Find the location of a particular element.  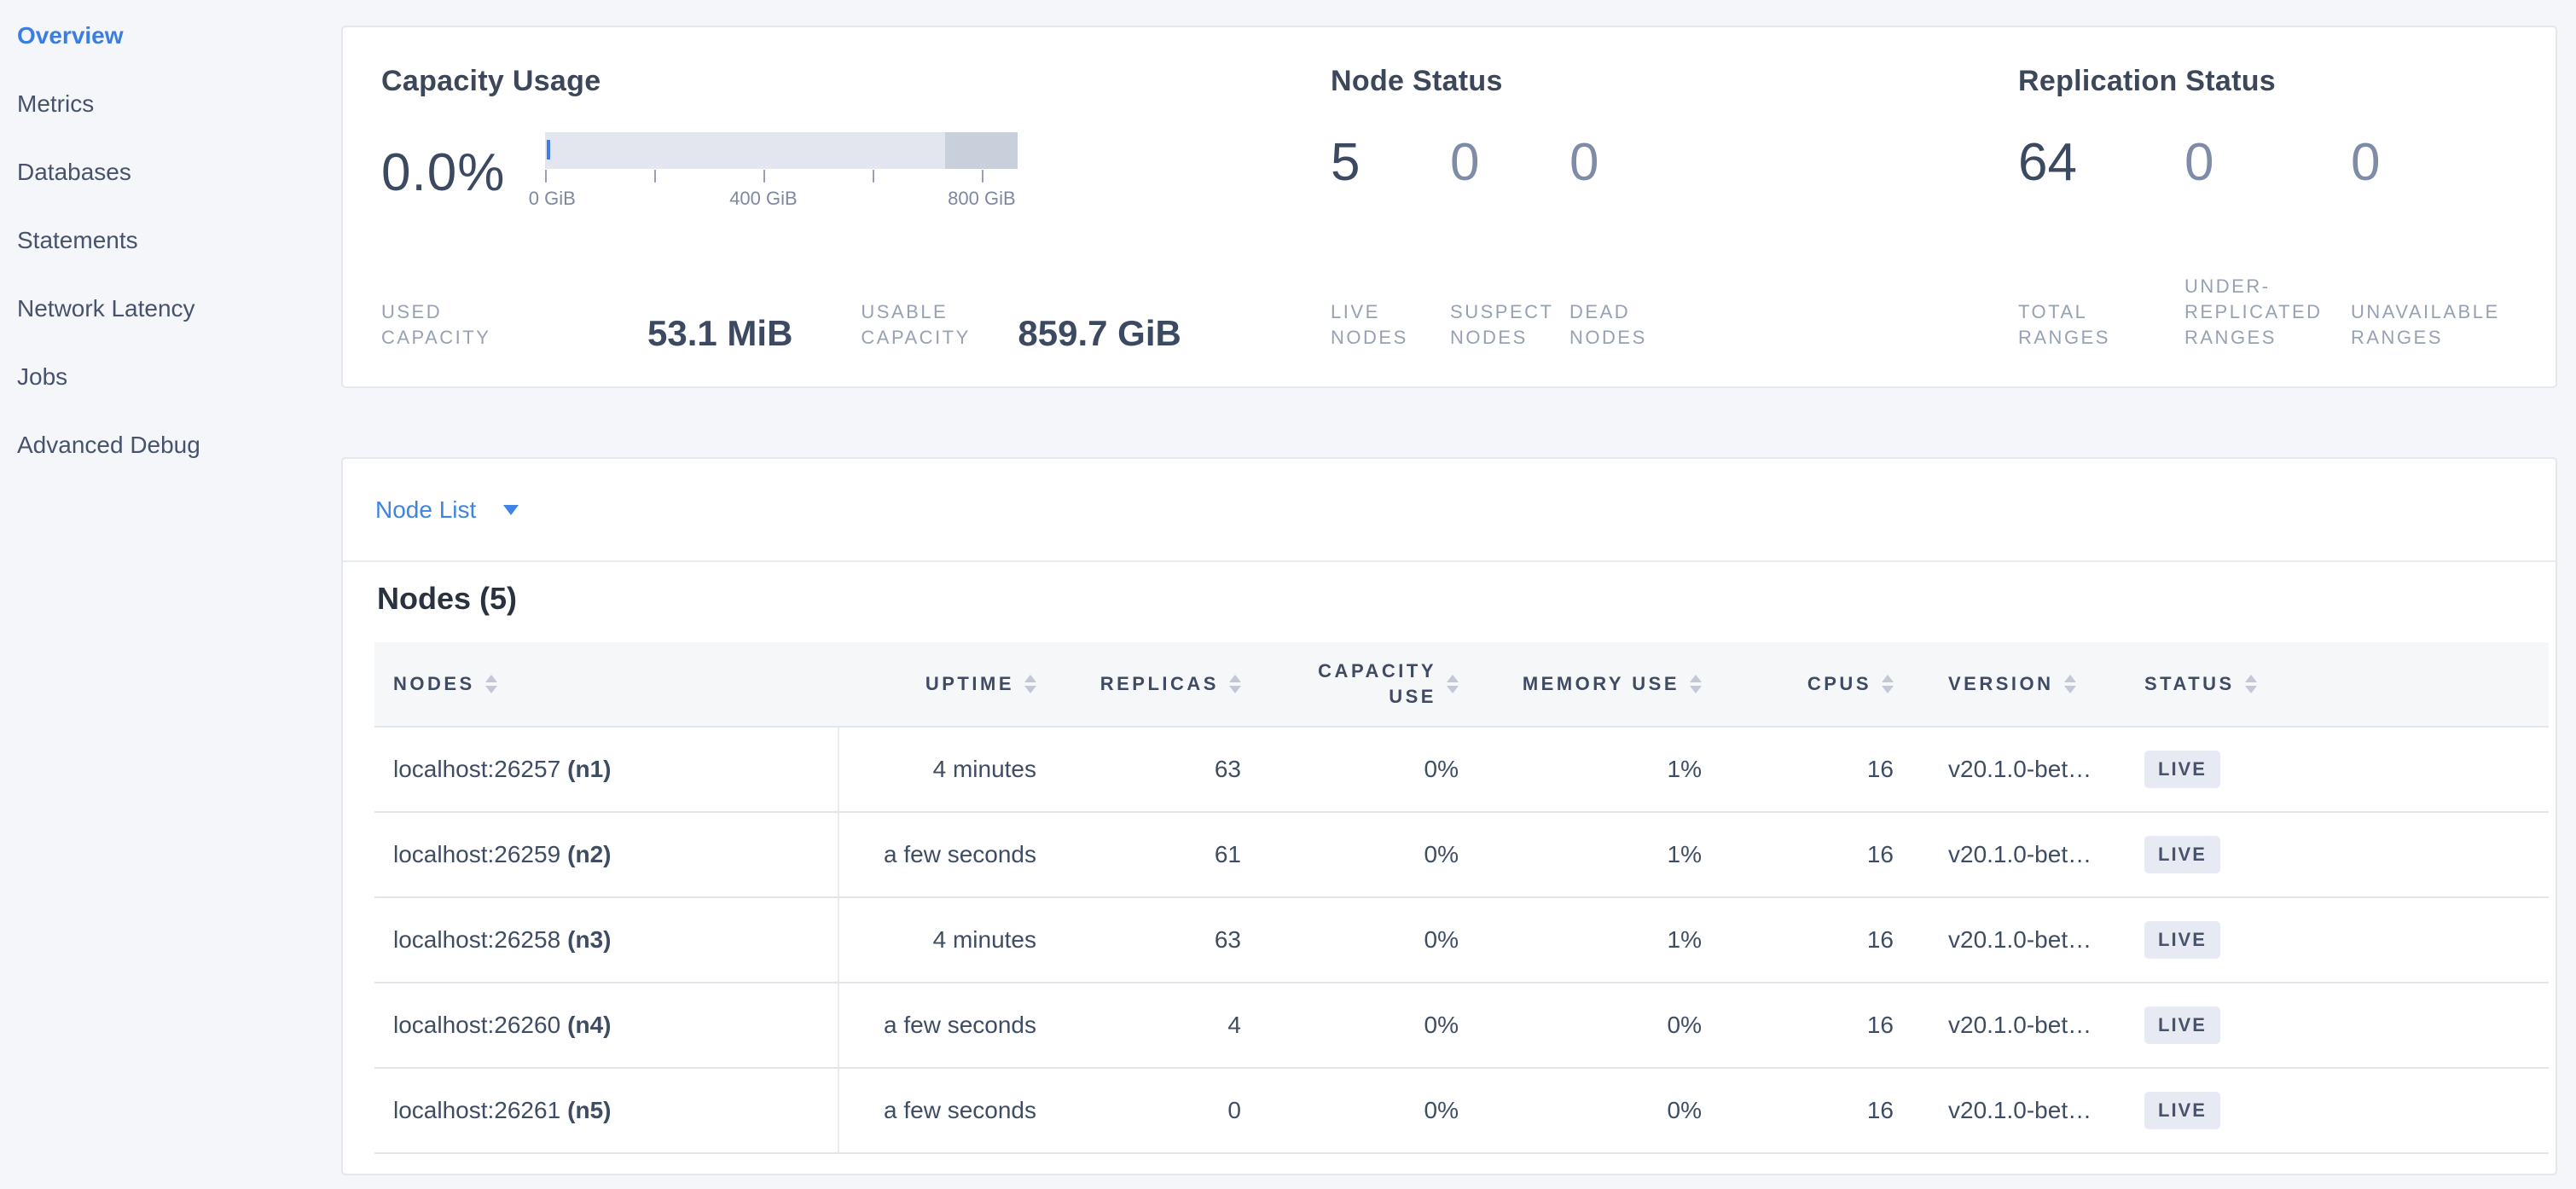

nodes-table-header: NODES UPTIME REPLICAS CAPACITY USE is located at coordinates (1461, 685).